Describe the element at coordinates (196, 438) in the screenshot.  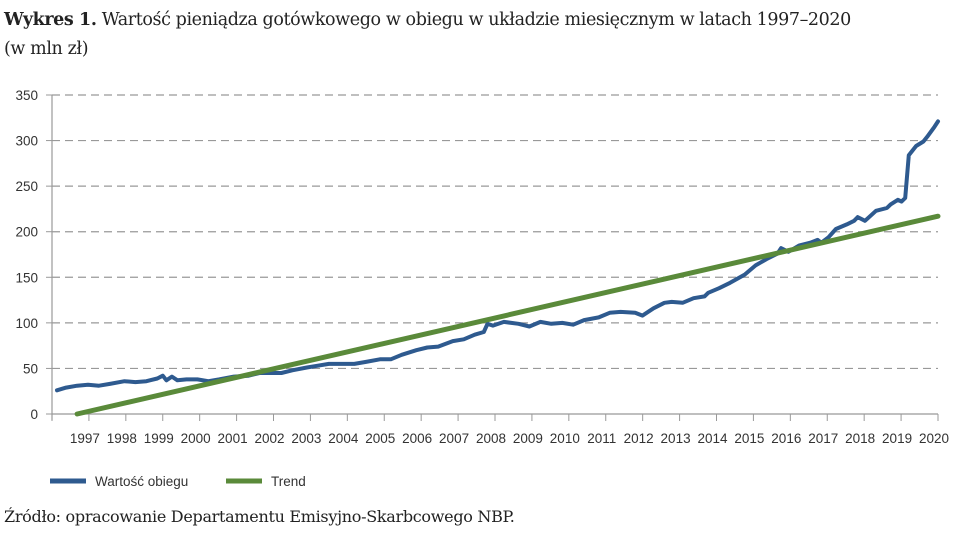
I see `x-tick-label: 2000` at that location.